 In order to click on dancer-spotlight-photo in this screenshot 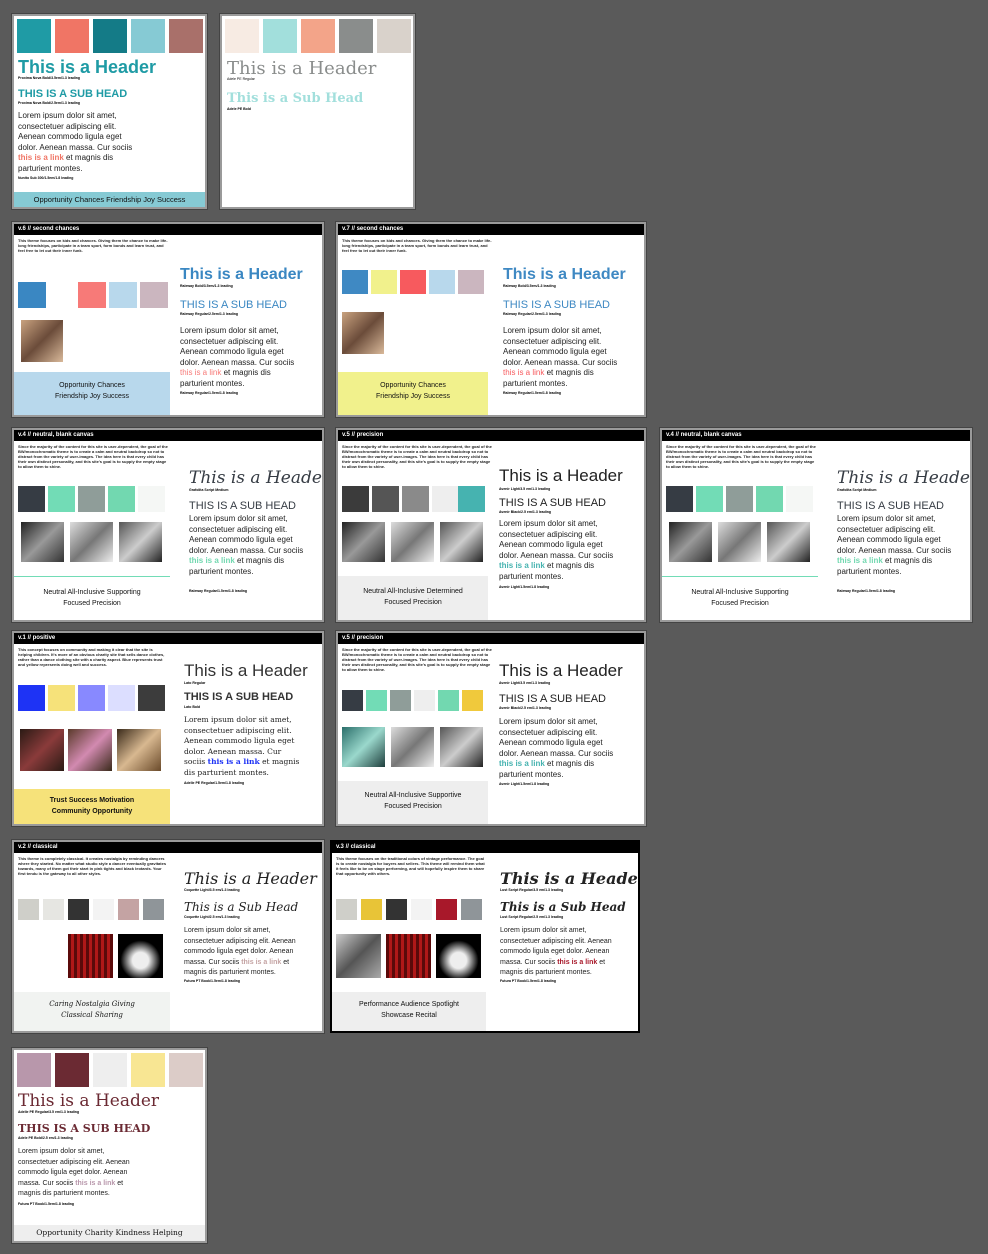, I will do `click(140, 956)`.